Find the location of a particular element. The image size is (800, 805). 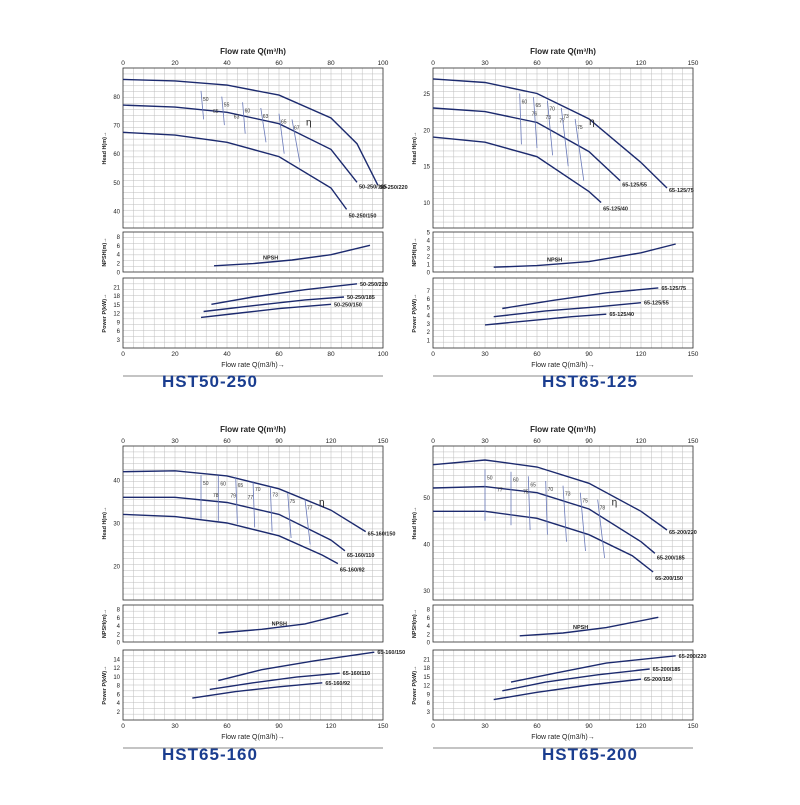

chart-caption-hst50-250: HST50-250 is located at coordinates (210, 381).